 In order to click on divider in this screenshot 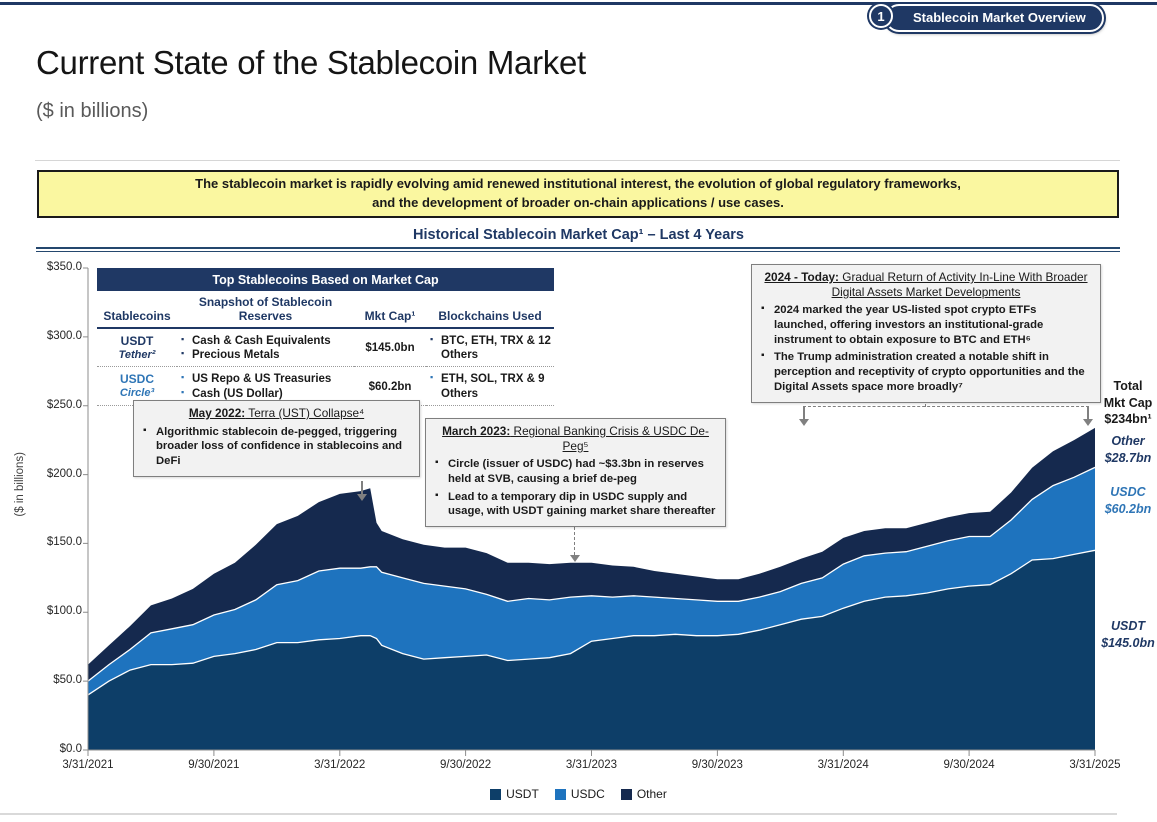, I will do `click(577, 160)`.